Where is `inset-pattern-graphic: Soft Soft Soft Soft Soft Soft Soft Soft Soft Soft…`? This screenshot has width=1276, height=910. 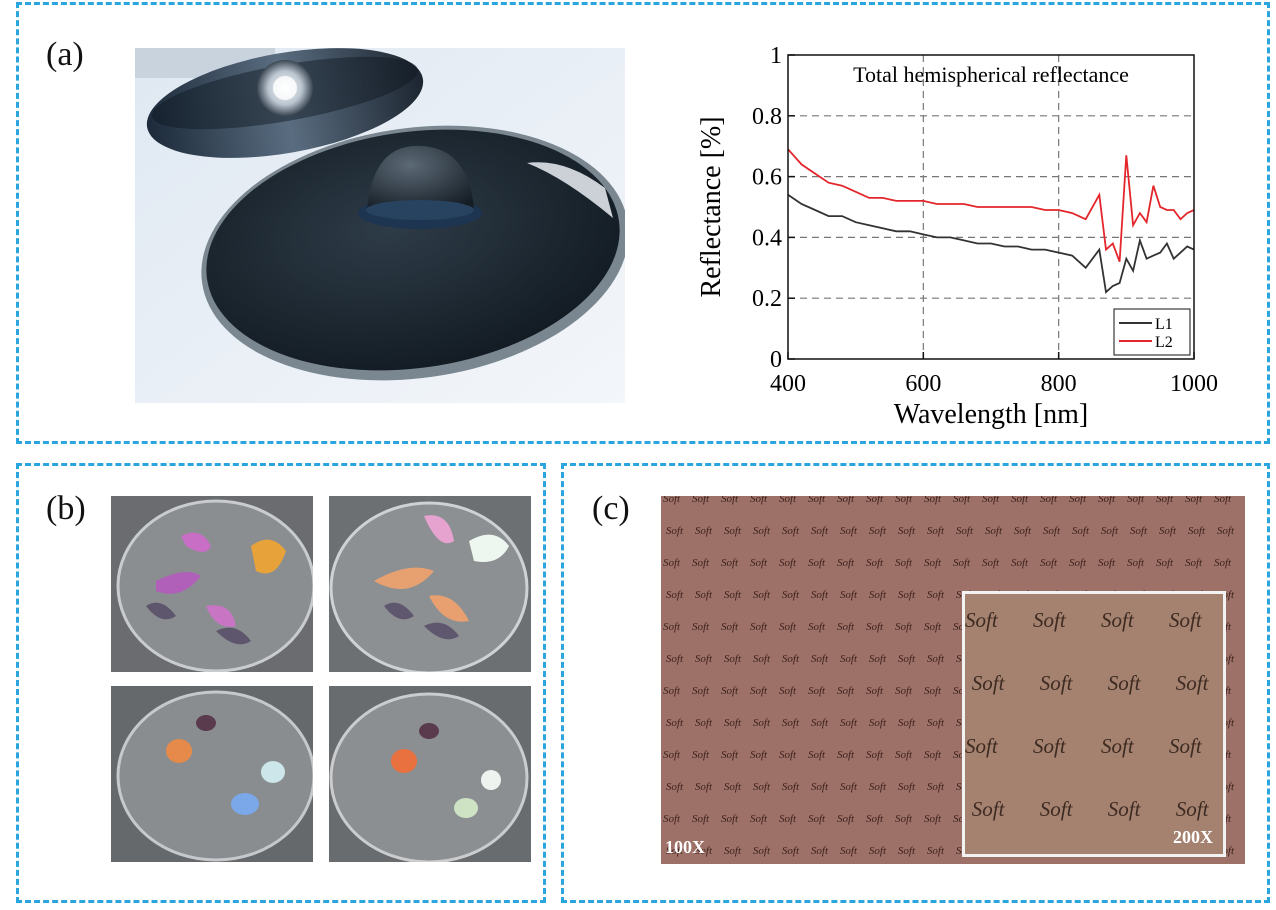
inset-pattern-graphic: Soft Soft Soft Soft Soft Soft Soft Soft Soft Soft… is located at coordinates (1087, 714).